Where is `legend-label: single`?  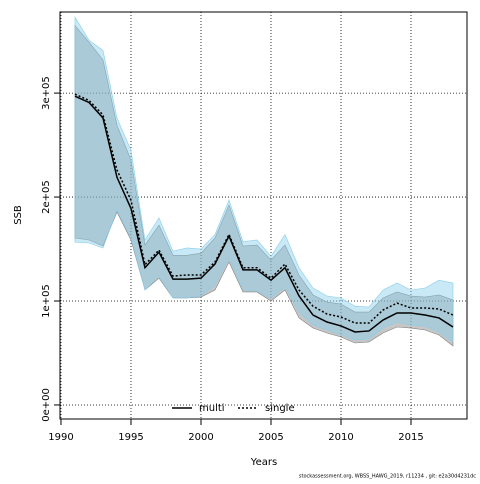
legend-label: single is located at coordinates (280, 408).